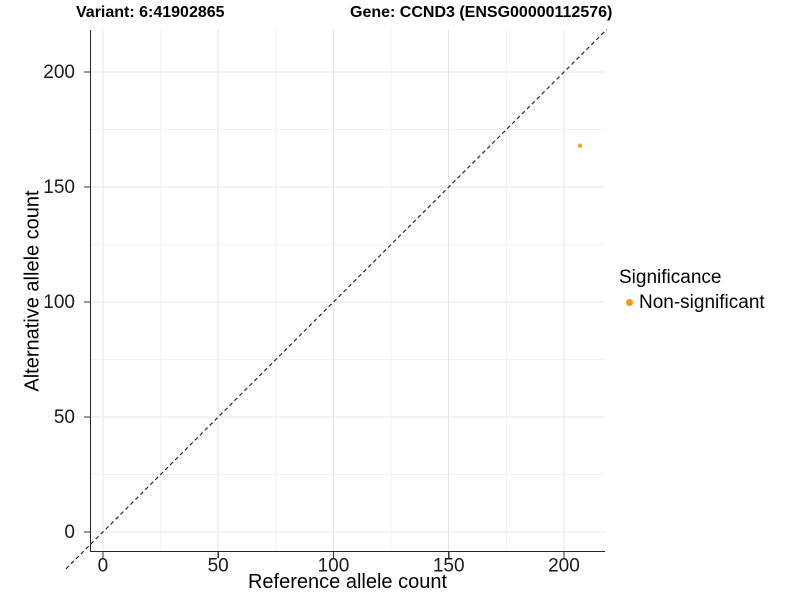 This screenshot has width=800, height=600. What do you see at coordinates (564, 566) in the screenshot?
I see `x-tick-label: 200` at bounding box center [564, 566].